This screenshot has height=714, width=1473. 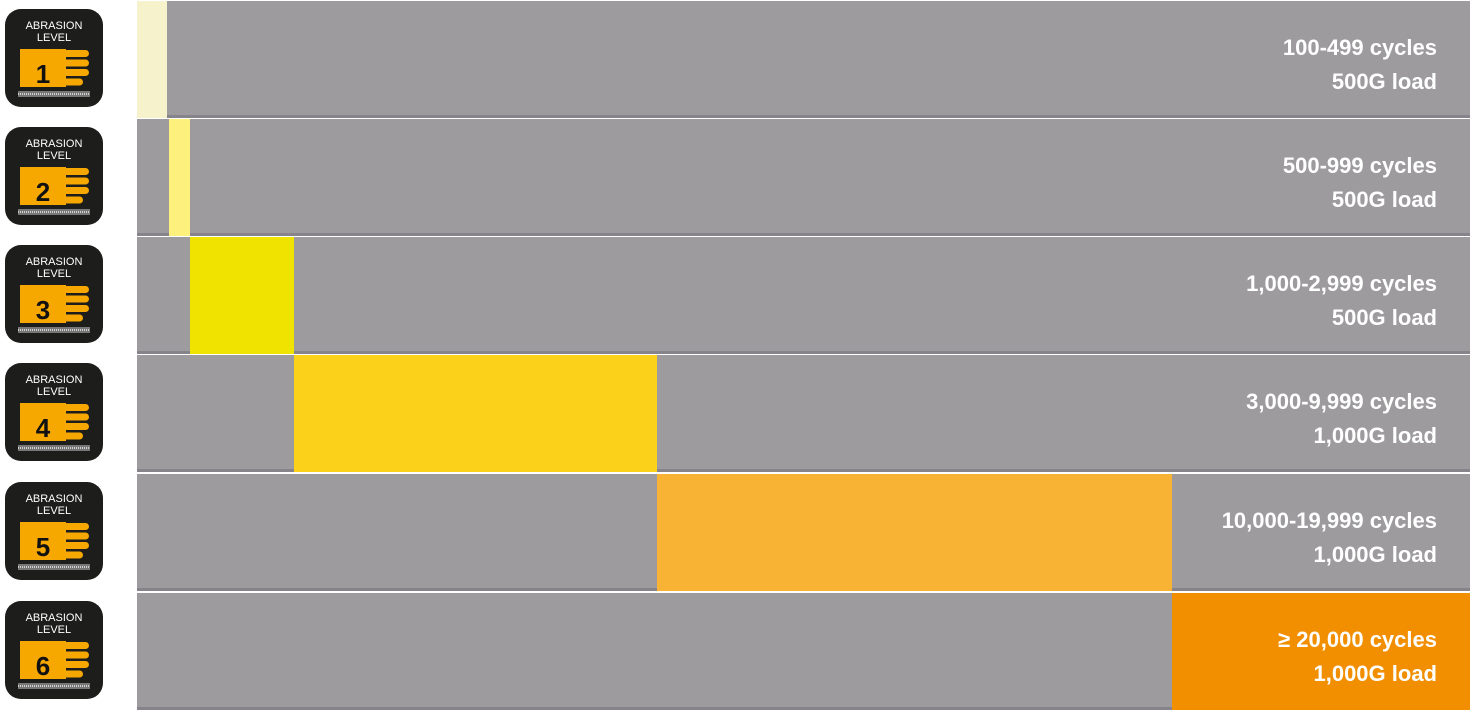 I want to click on badge-number: 5, so click(x=43, y=547).